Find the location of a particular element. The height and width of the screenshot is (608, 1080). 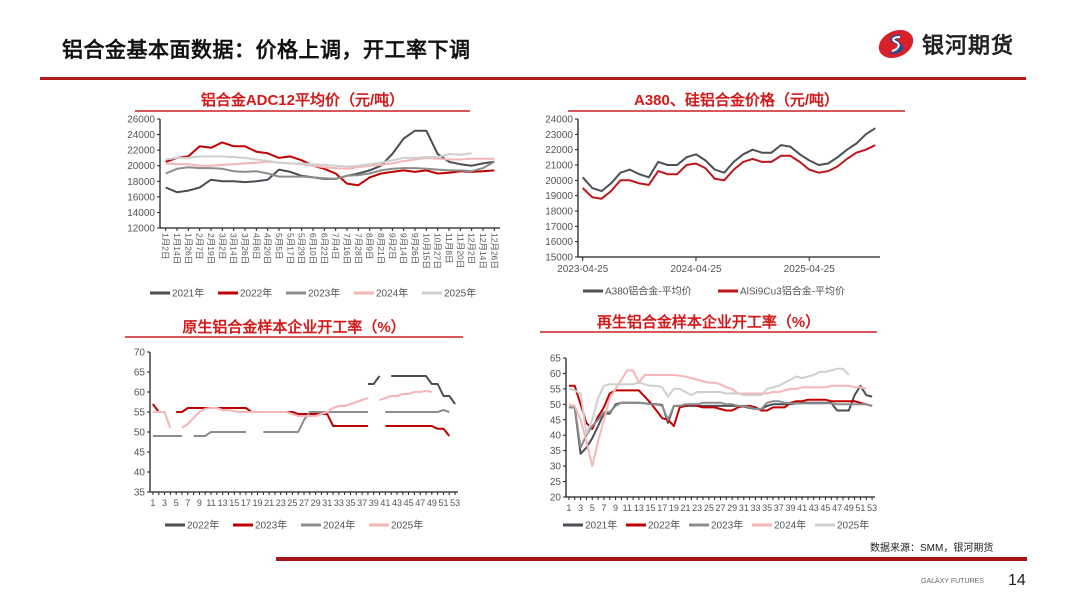

x-tick-label: 15 is located at coordinates (234, 503).